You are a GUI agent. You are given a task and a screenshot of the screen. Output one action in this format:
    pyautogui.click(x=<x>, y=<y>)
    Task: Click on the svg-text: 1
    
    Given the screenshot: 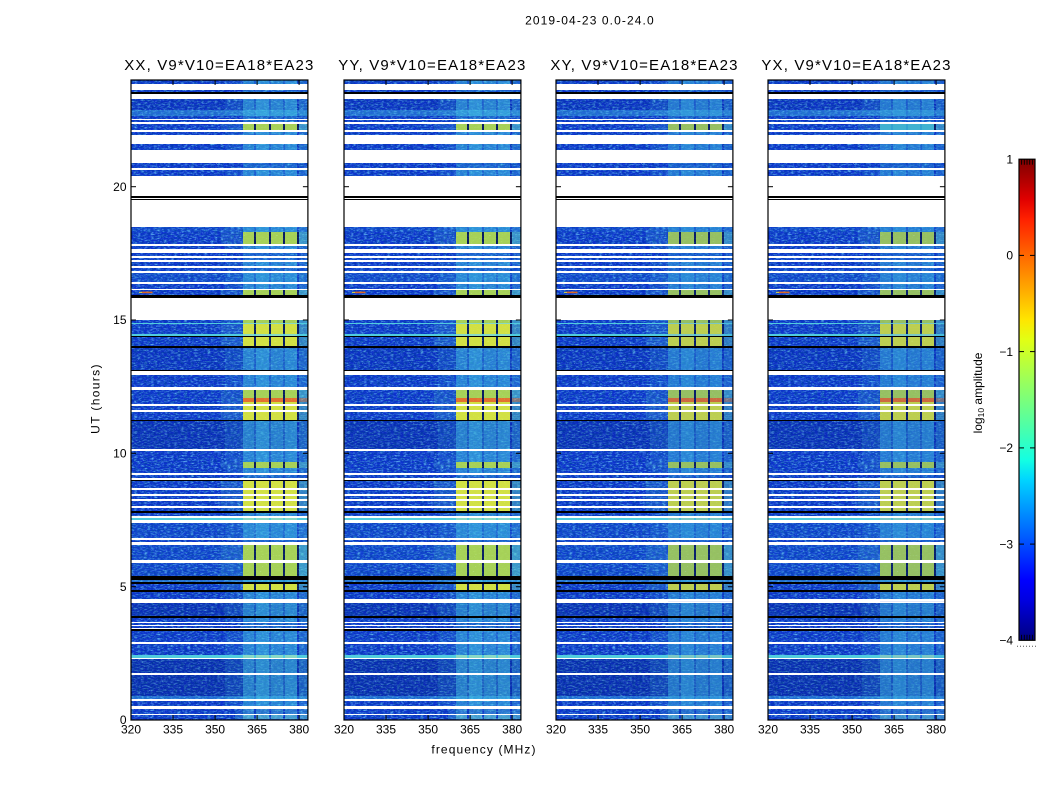 What is the action you would take?
    pyautogui.click(x=1009, y=159)
    